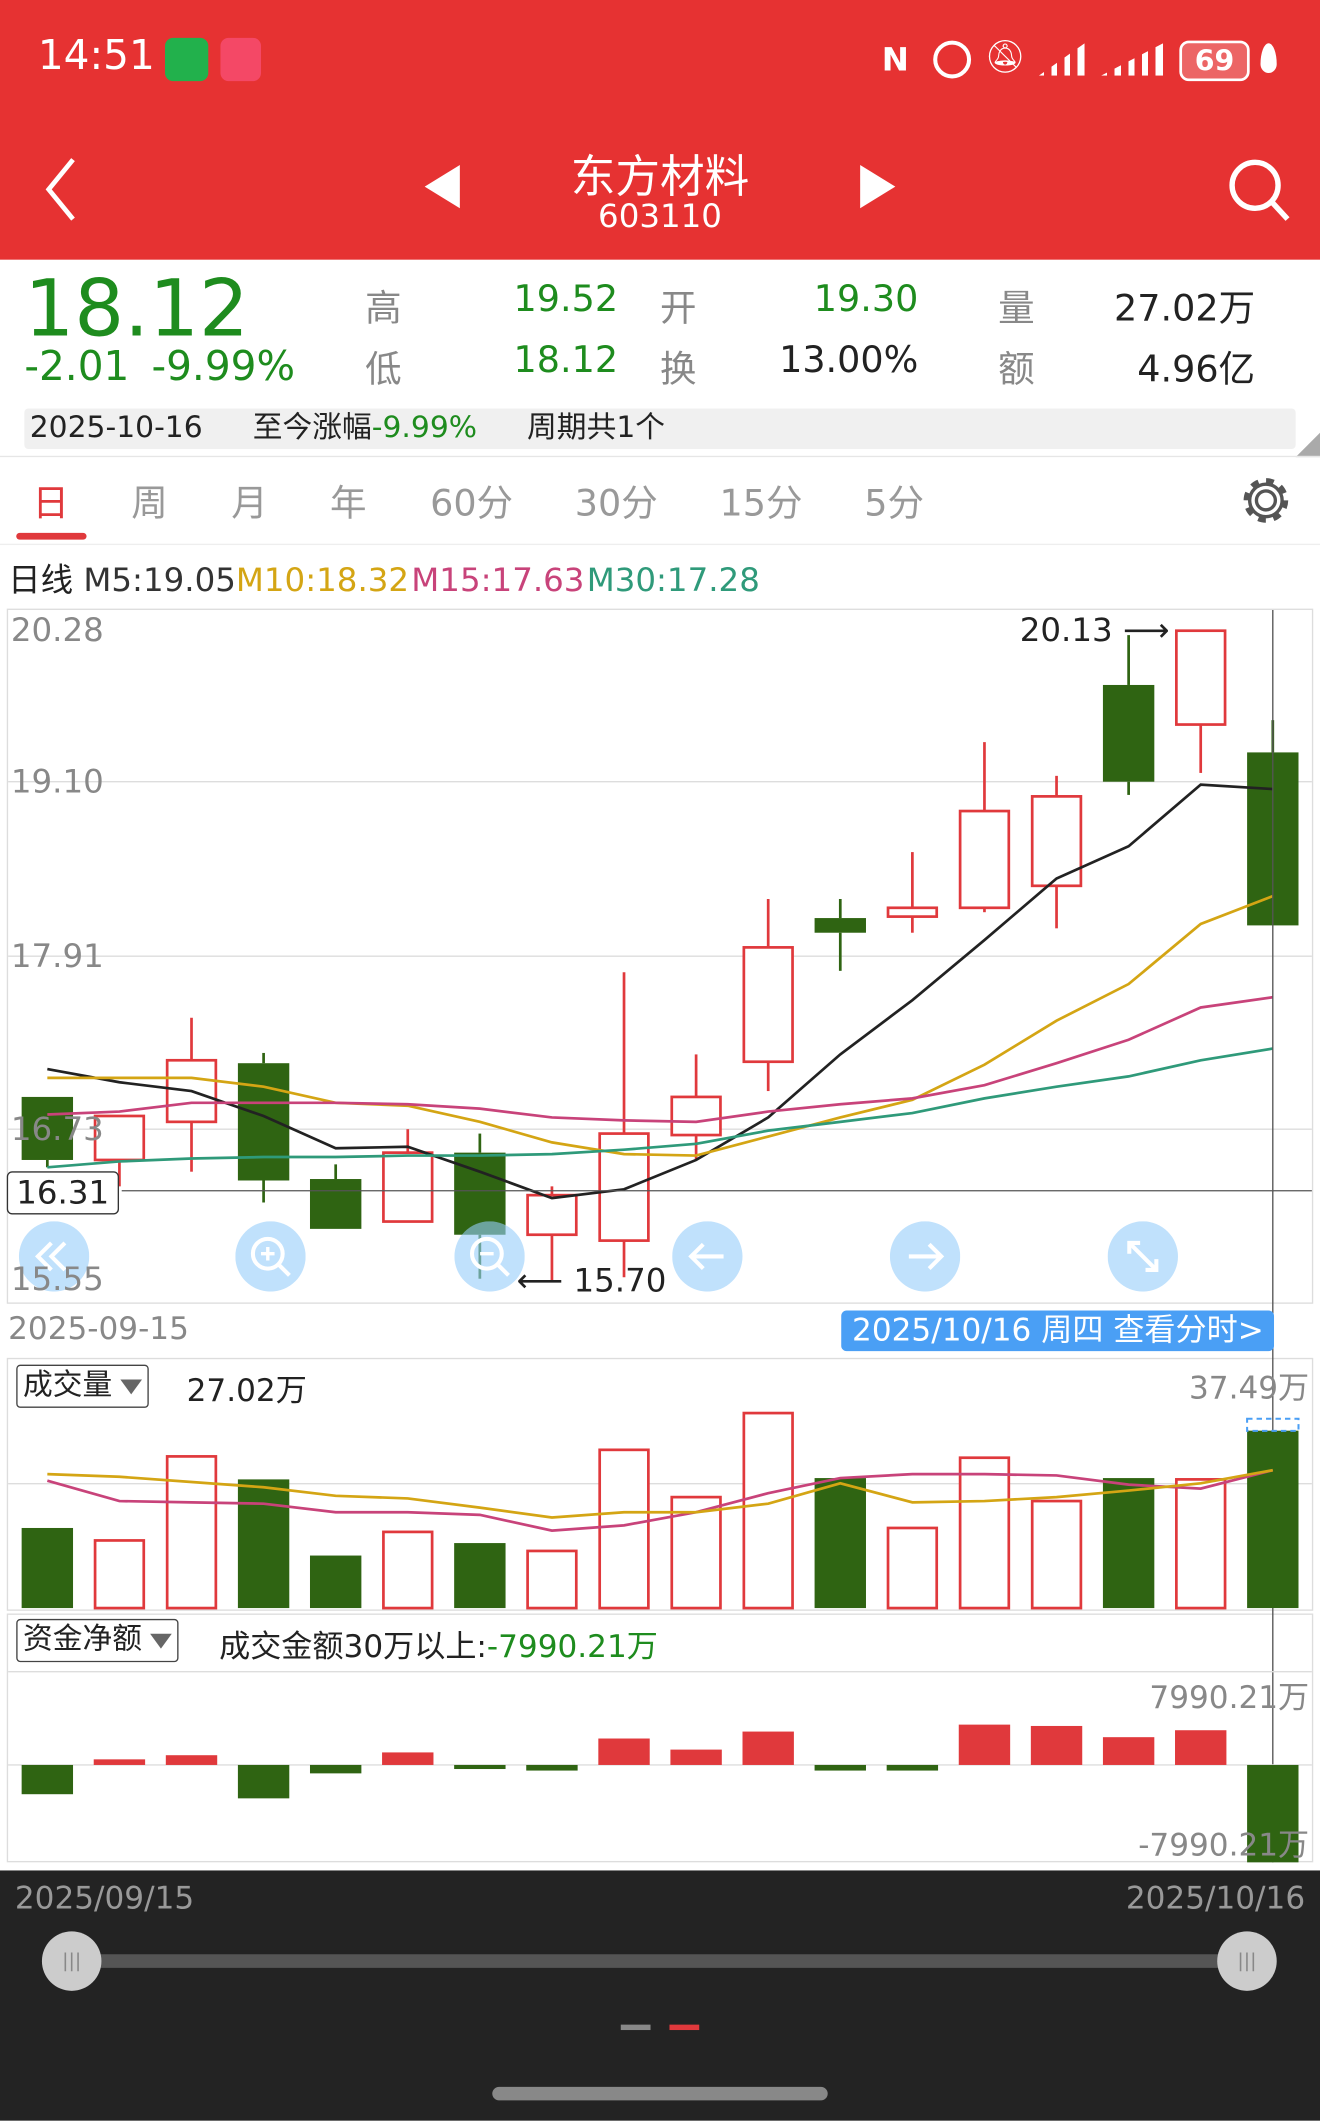  Describe the element at coordinates (54, 1256) in the screenshot. I see `scroll-to-start-icon` at that location.